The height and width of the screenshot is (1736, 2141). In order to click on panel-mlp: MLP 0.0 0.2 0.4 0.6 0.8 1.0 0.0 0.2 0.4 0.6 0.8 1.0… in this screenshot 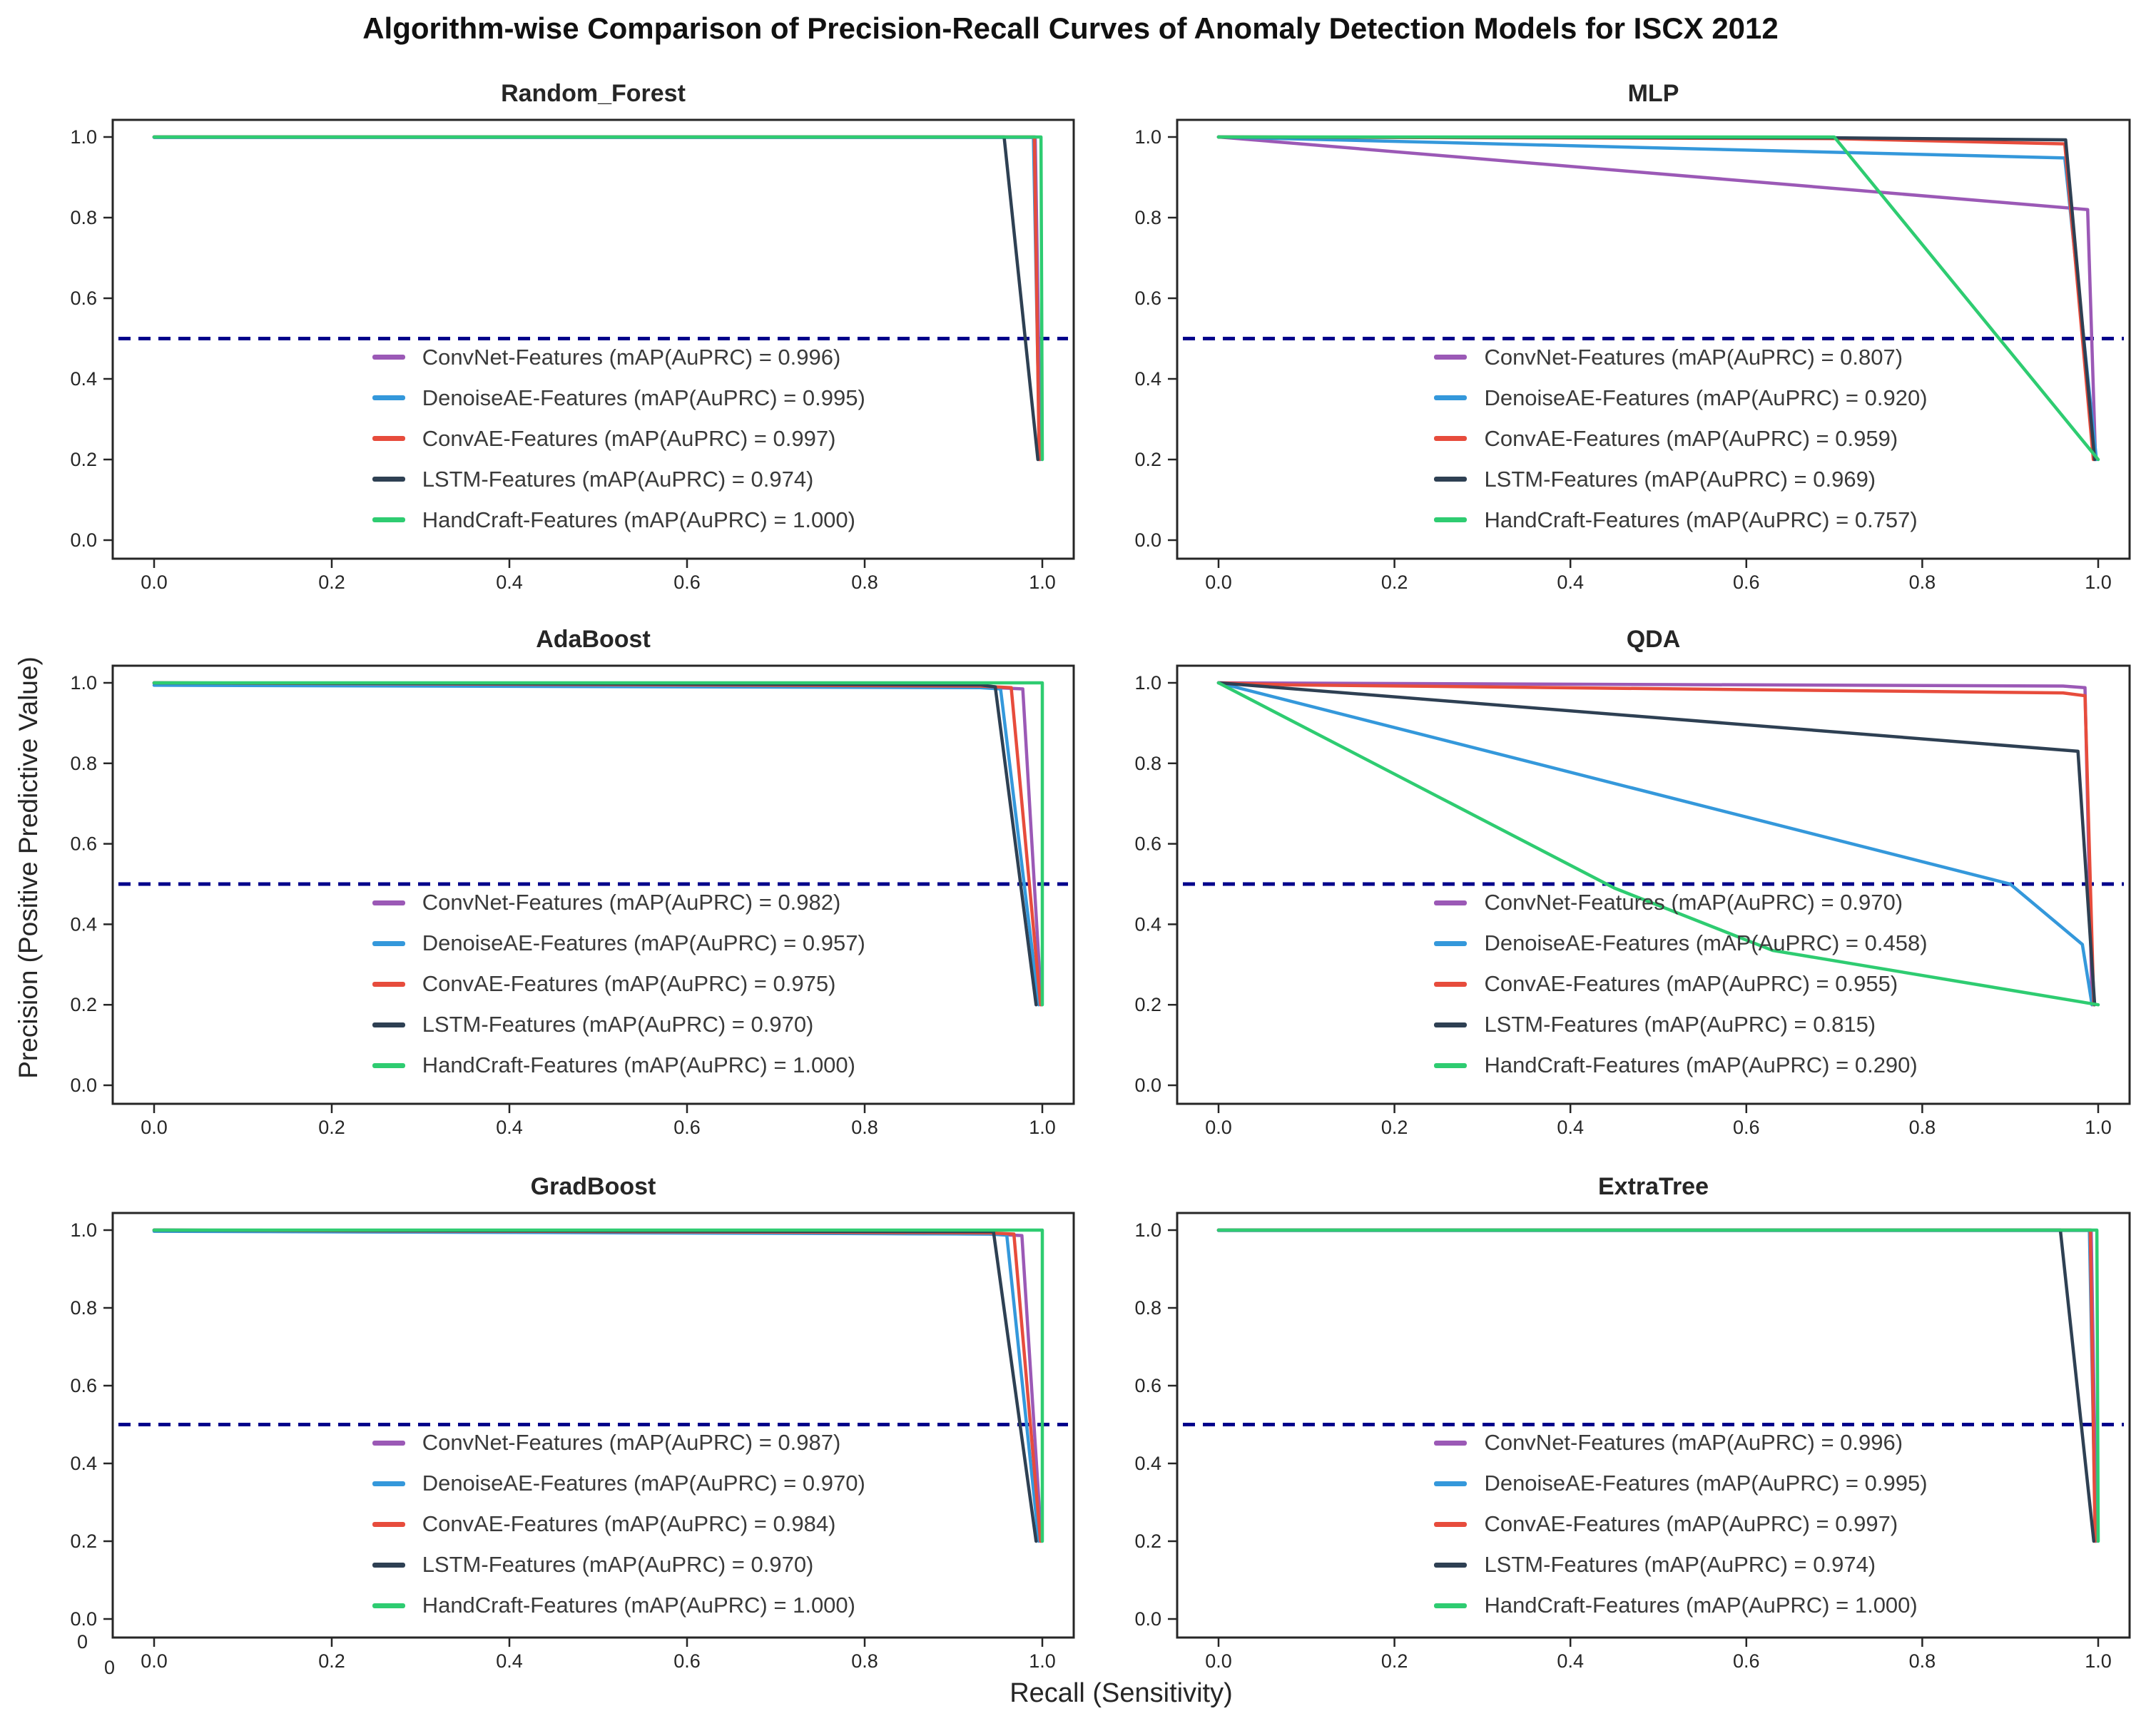, I will do `click(1632, 336)`.